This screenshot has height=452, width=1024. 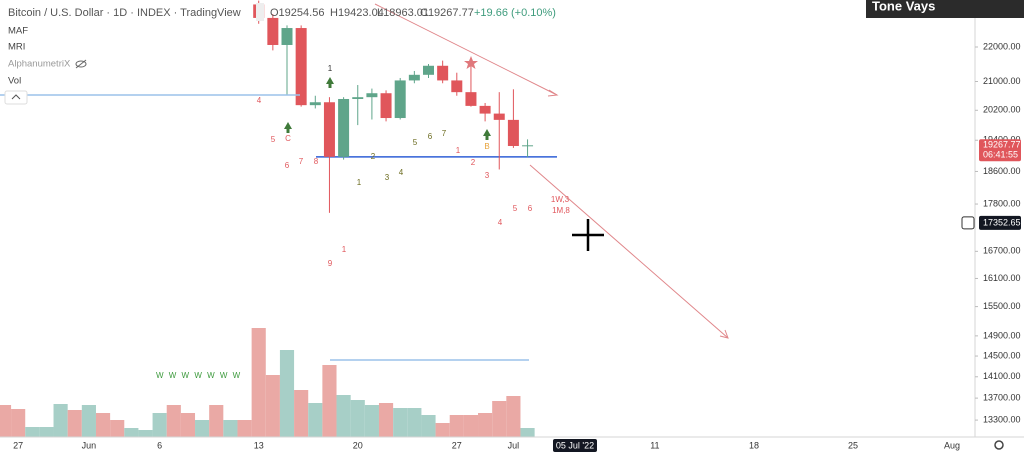 What do you see at coordinates (39, 64) in the screenshot?
I see `indicator-label: AlphanumetriX` at bounding box center [39, 64].